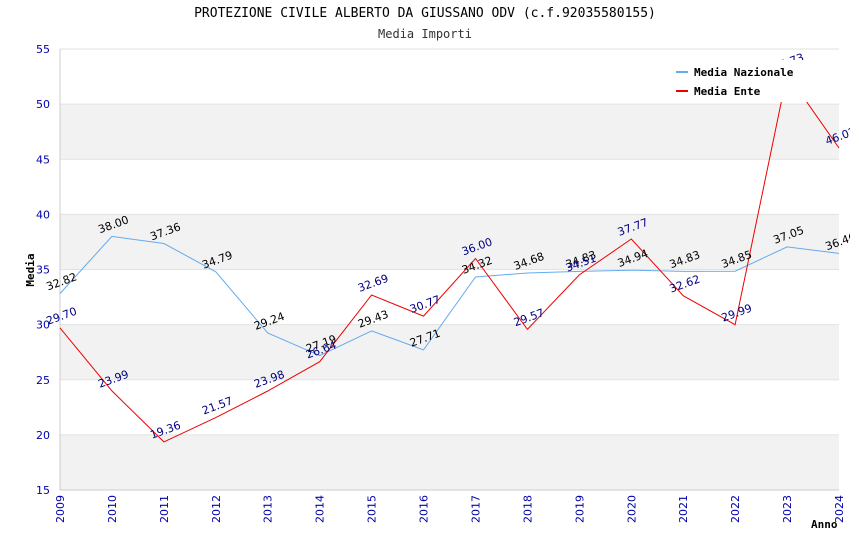  Describe the element at coordinates (43, 380) in the screenshot. I see `y-tick-label: 25` at that location.